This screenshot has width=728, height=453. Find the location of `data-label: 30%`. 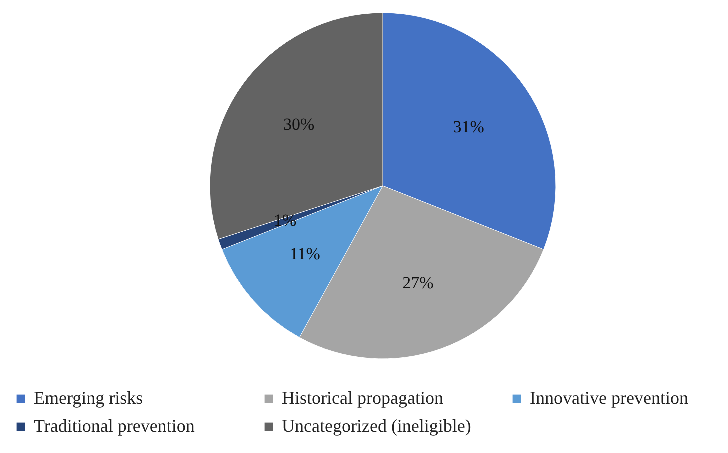

data-label: 30% is located at coordinates (299, 124).